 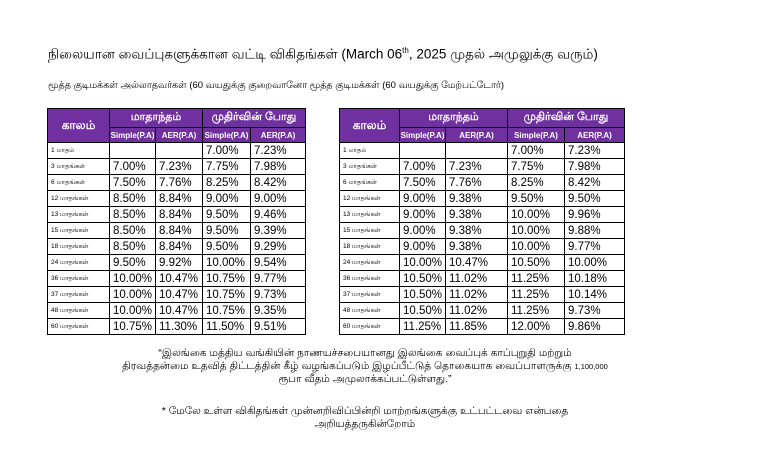 What do you see at coordinates (422, 182) in the screenshot?
I see `rate-cell: 7.50%` at bounding box center [422, 182].